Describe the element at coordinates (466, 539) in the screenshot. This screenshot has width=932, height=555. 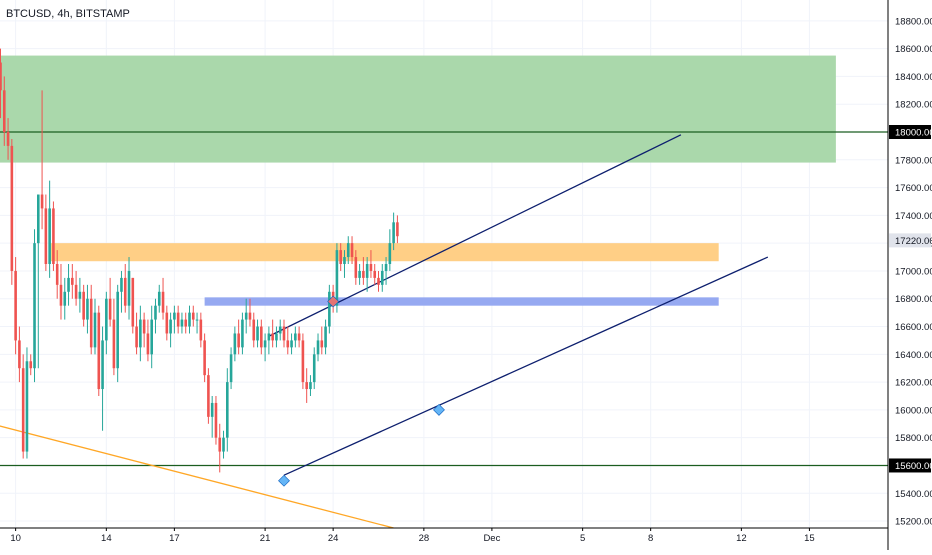
I see `time-axis-bg` at that location.